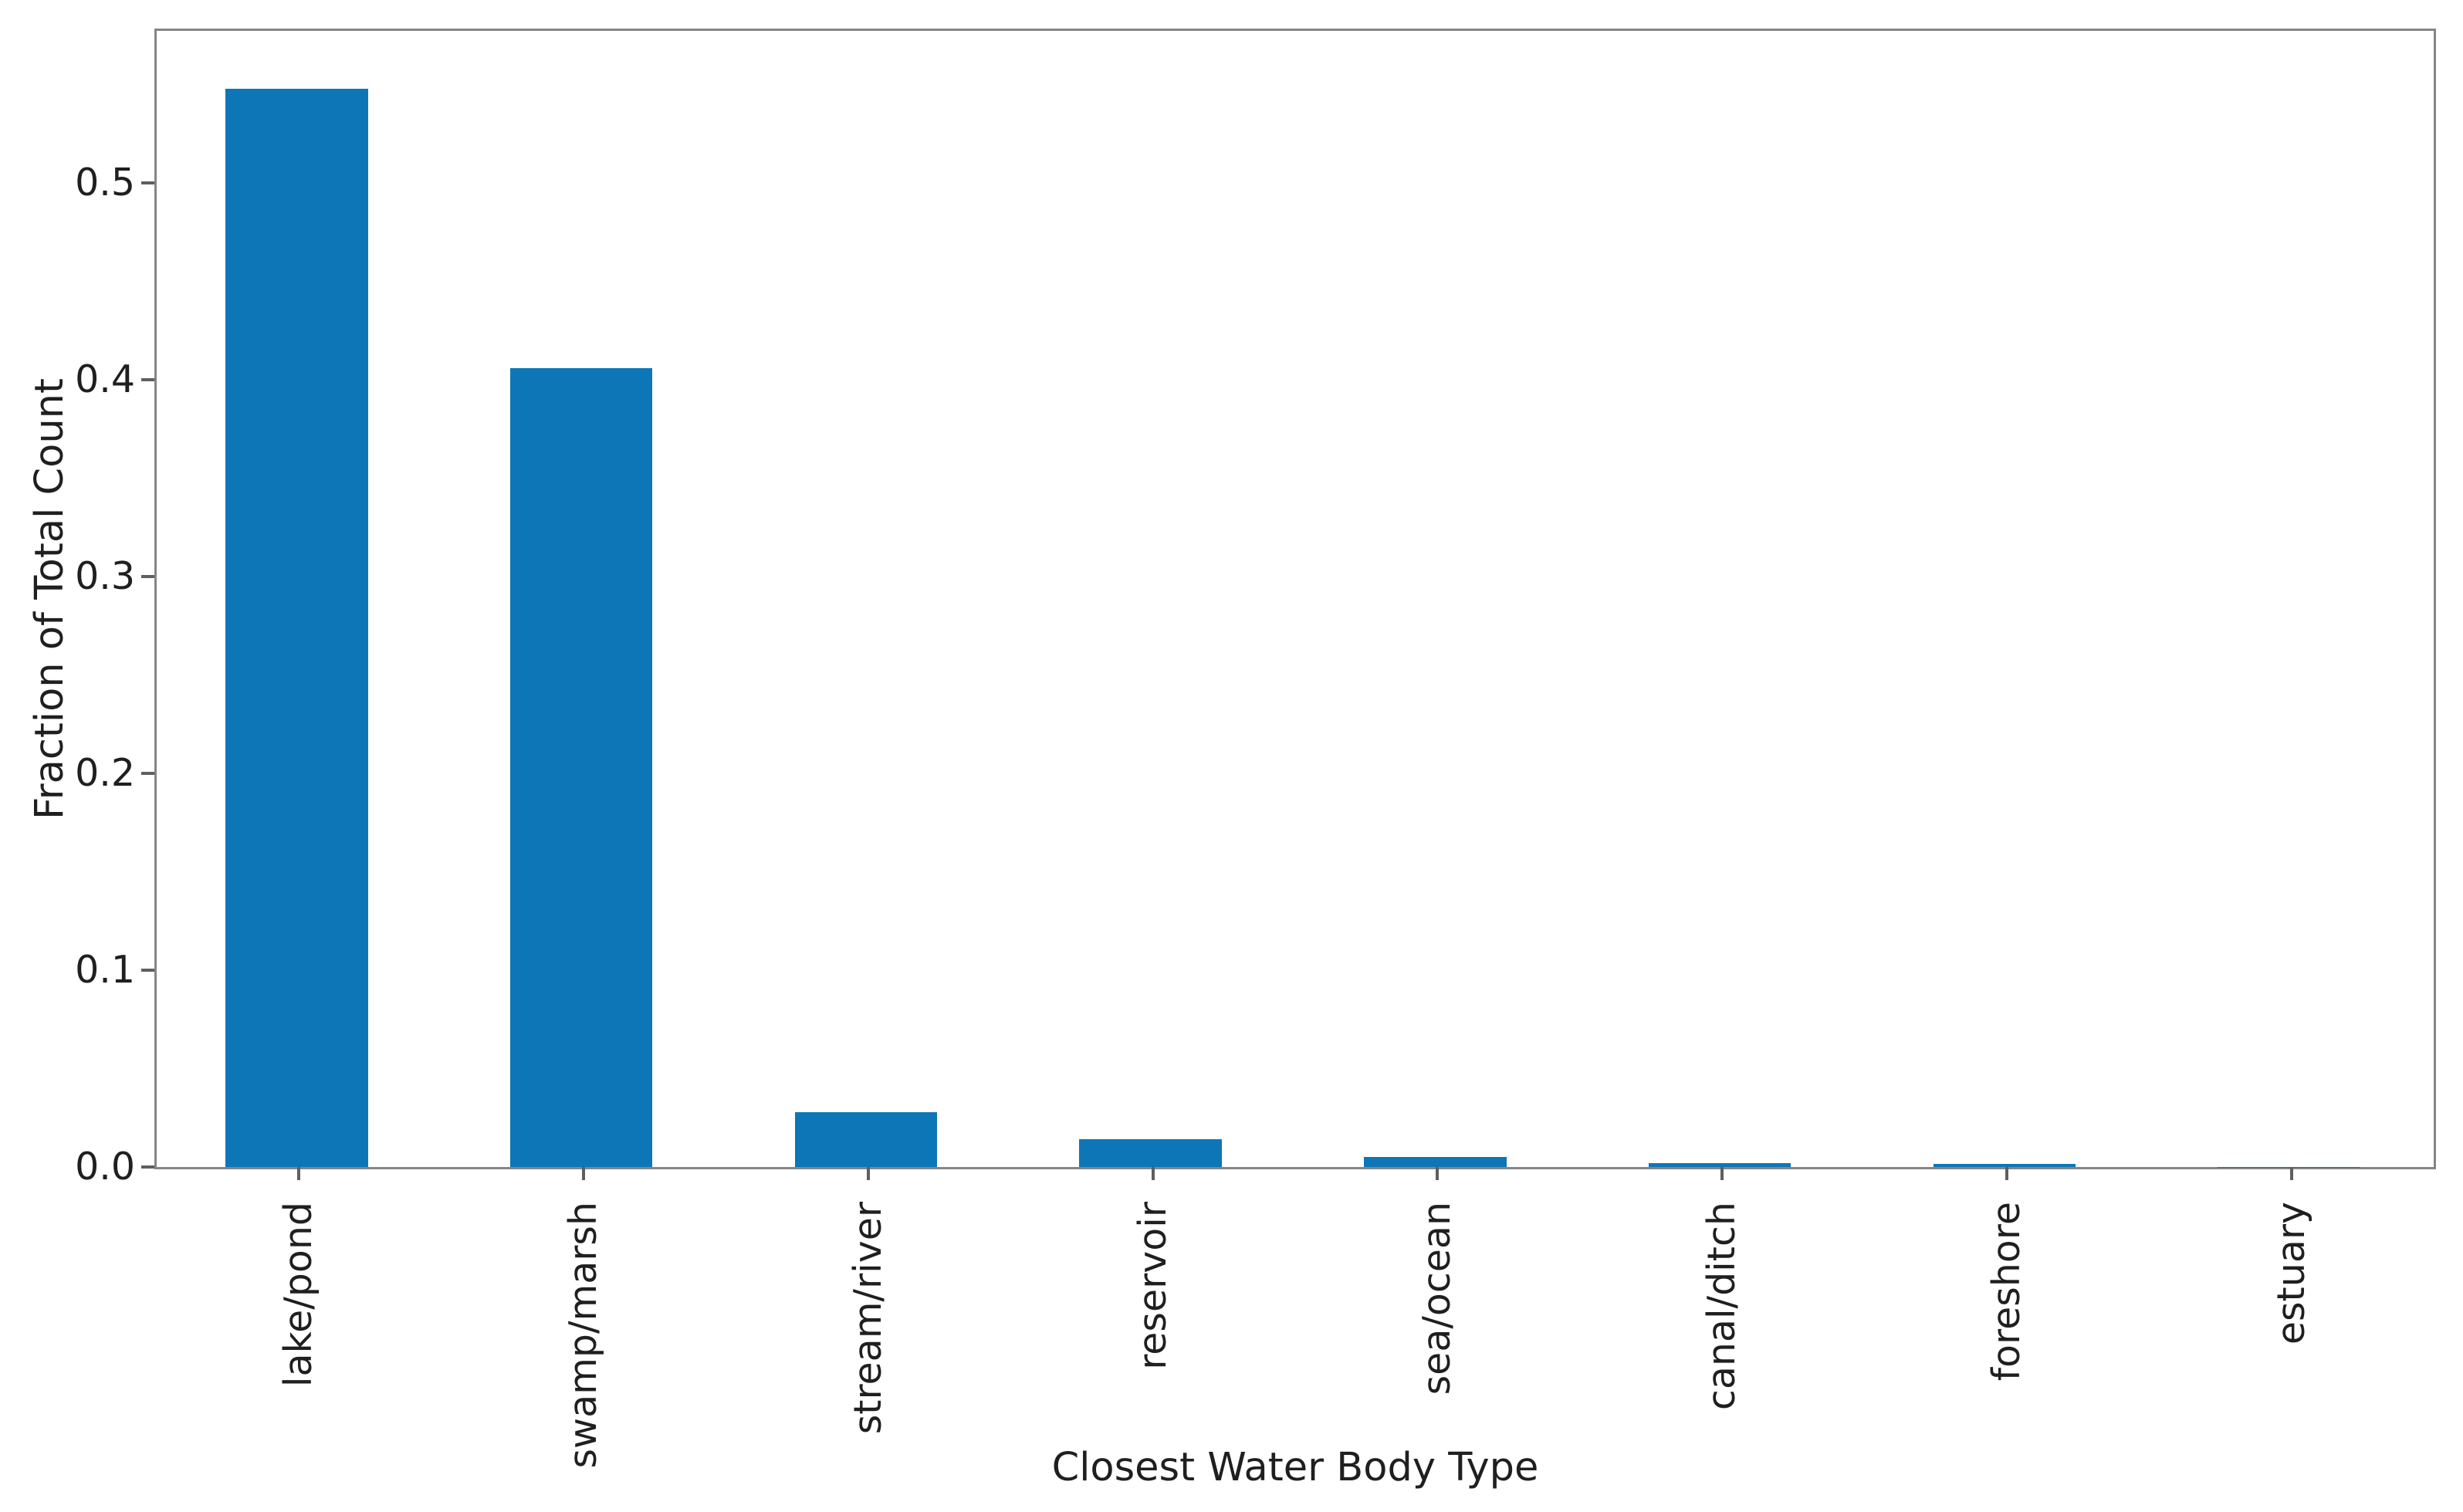 The width and height of the screenshot is (2463, 1512). Describe the element at coordinates (105, 379) in the screenshot. I see `y-tick-label: 0.4` at that location.